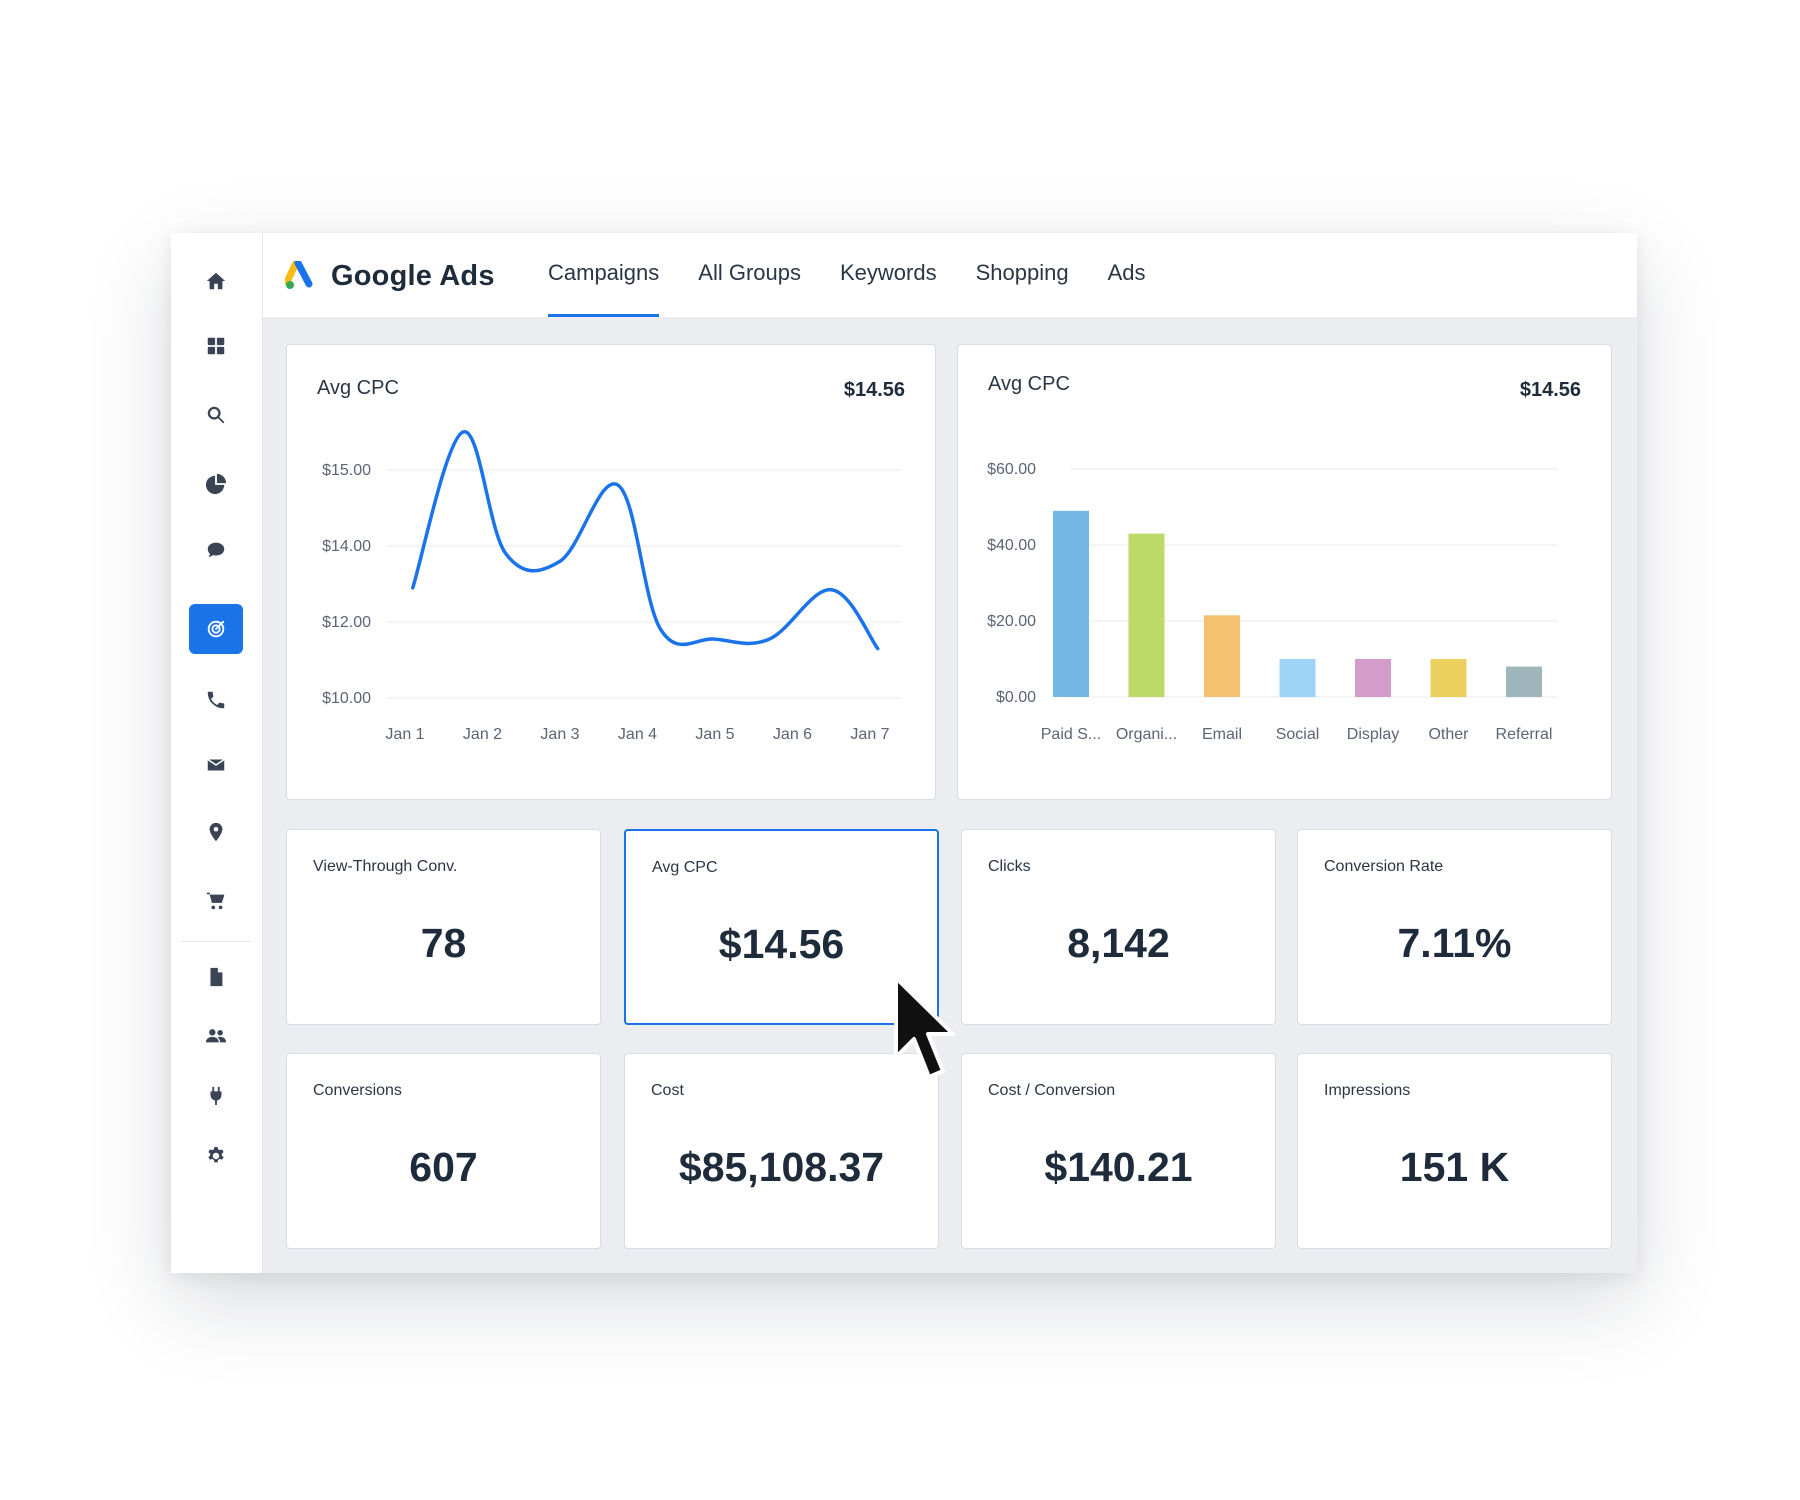 The width and height of the screenshot is (1800, 1500). I want to click on x-tick-label: Jan 2, so click(482, 734).